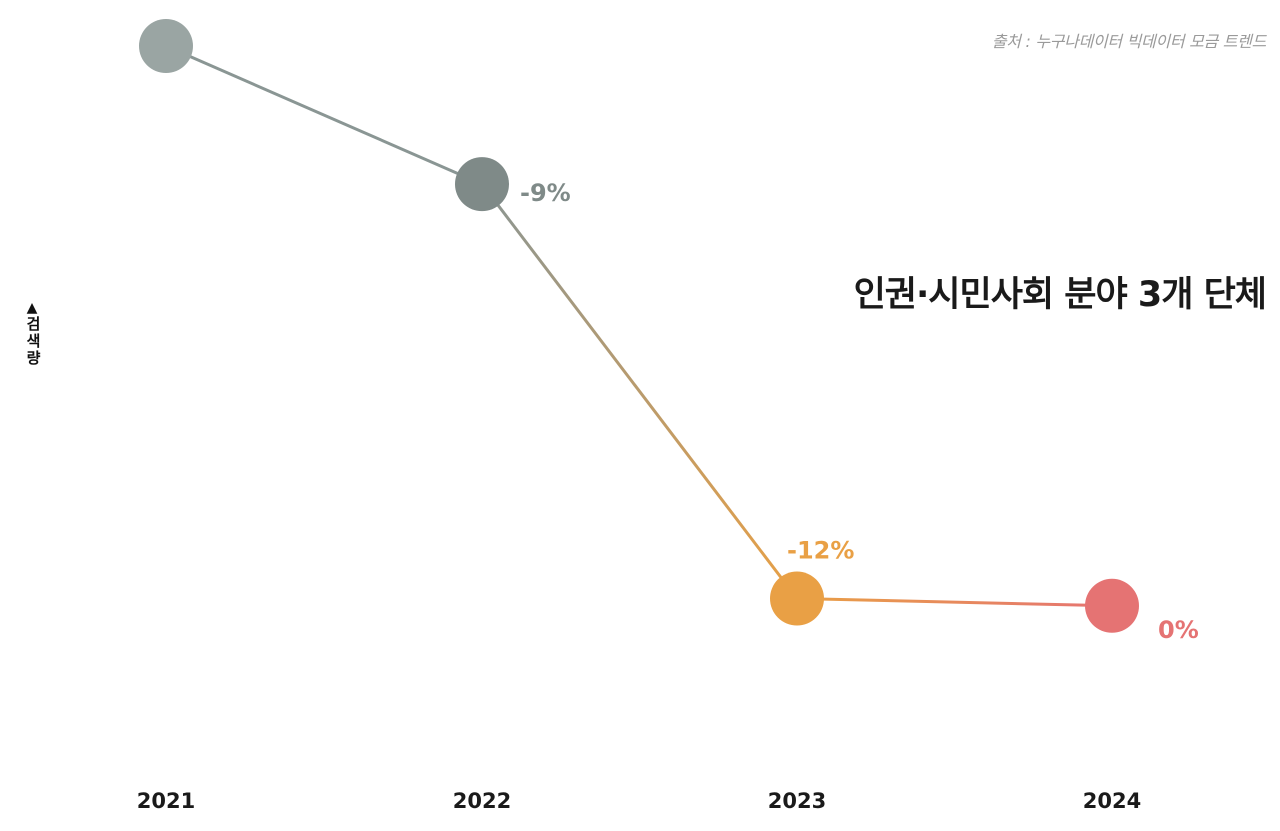  Describe the element at coordinates (482, 801) in the screenshot. I see `x-tick-label-2022: 2022` at that location.